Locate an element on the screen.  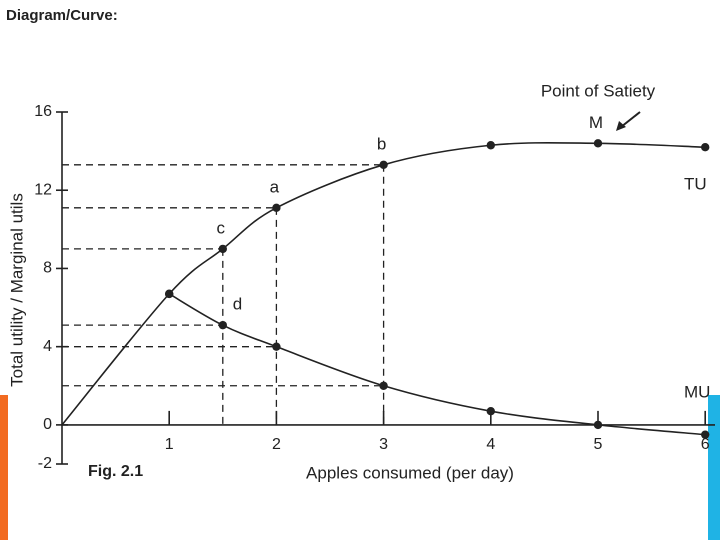
x-tick-label: 4 is located at coordinates (490, 444).